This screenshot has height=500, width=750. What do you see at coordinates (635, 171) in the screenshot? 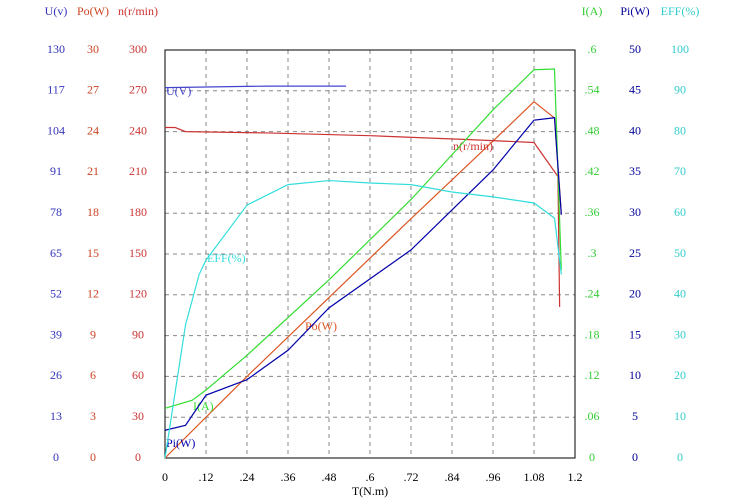
I see `y-tick-label: 35` at bounding box center [635, 171].